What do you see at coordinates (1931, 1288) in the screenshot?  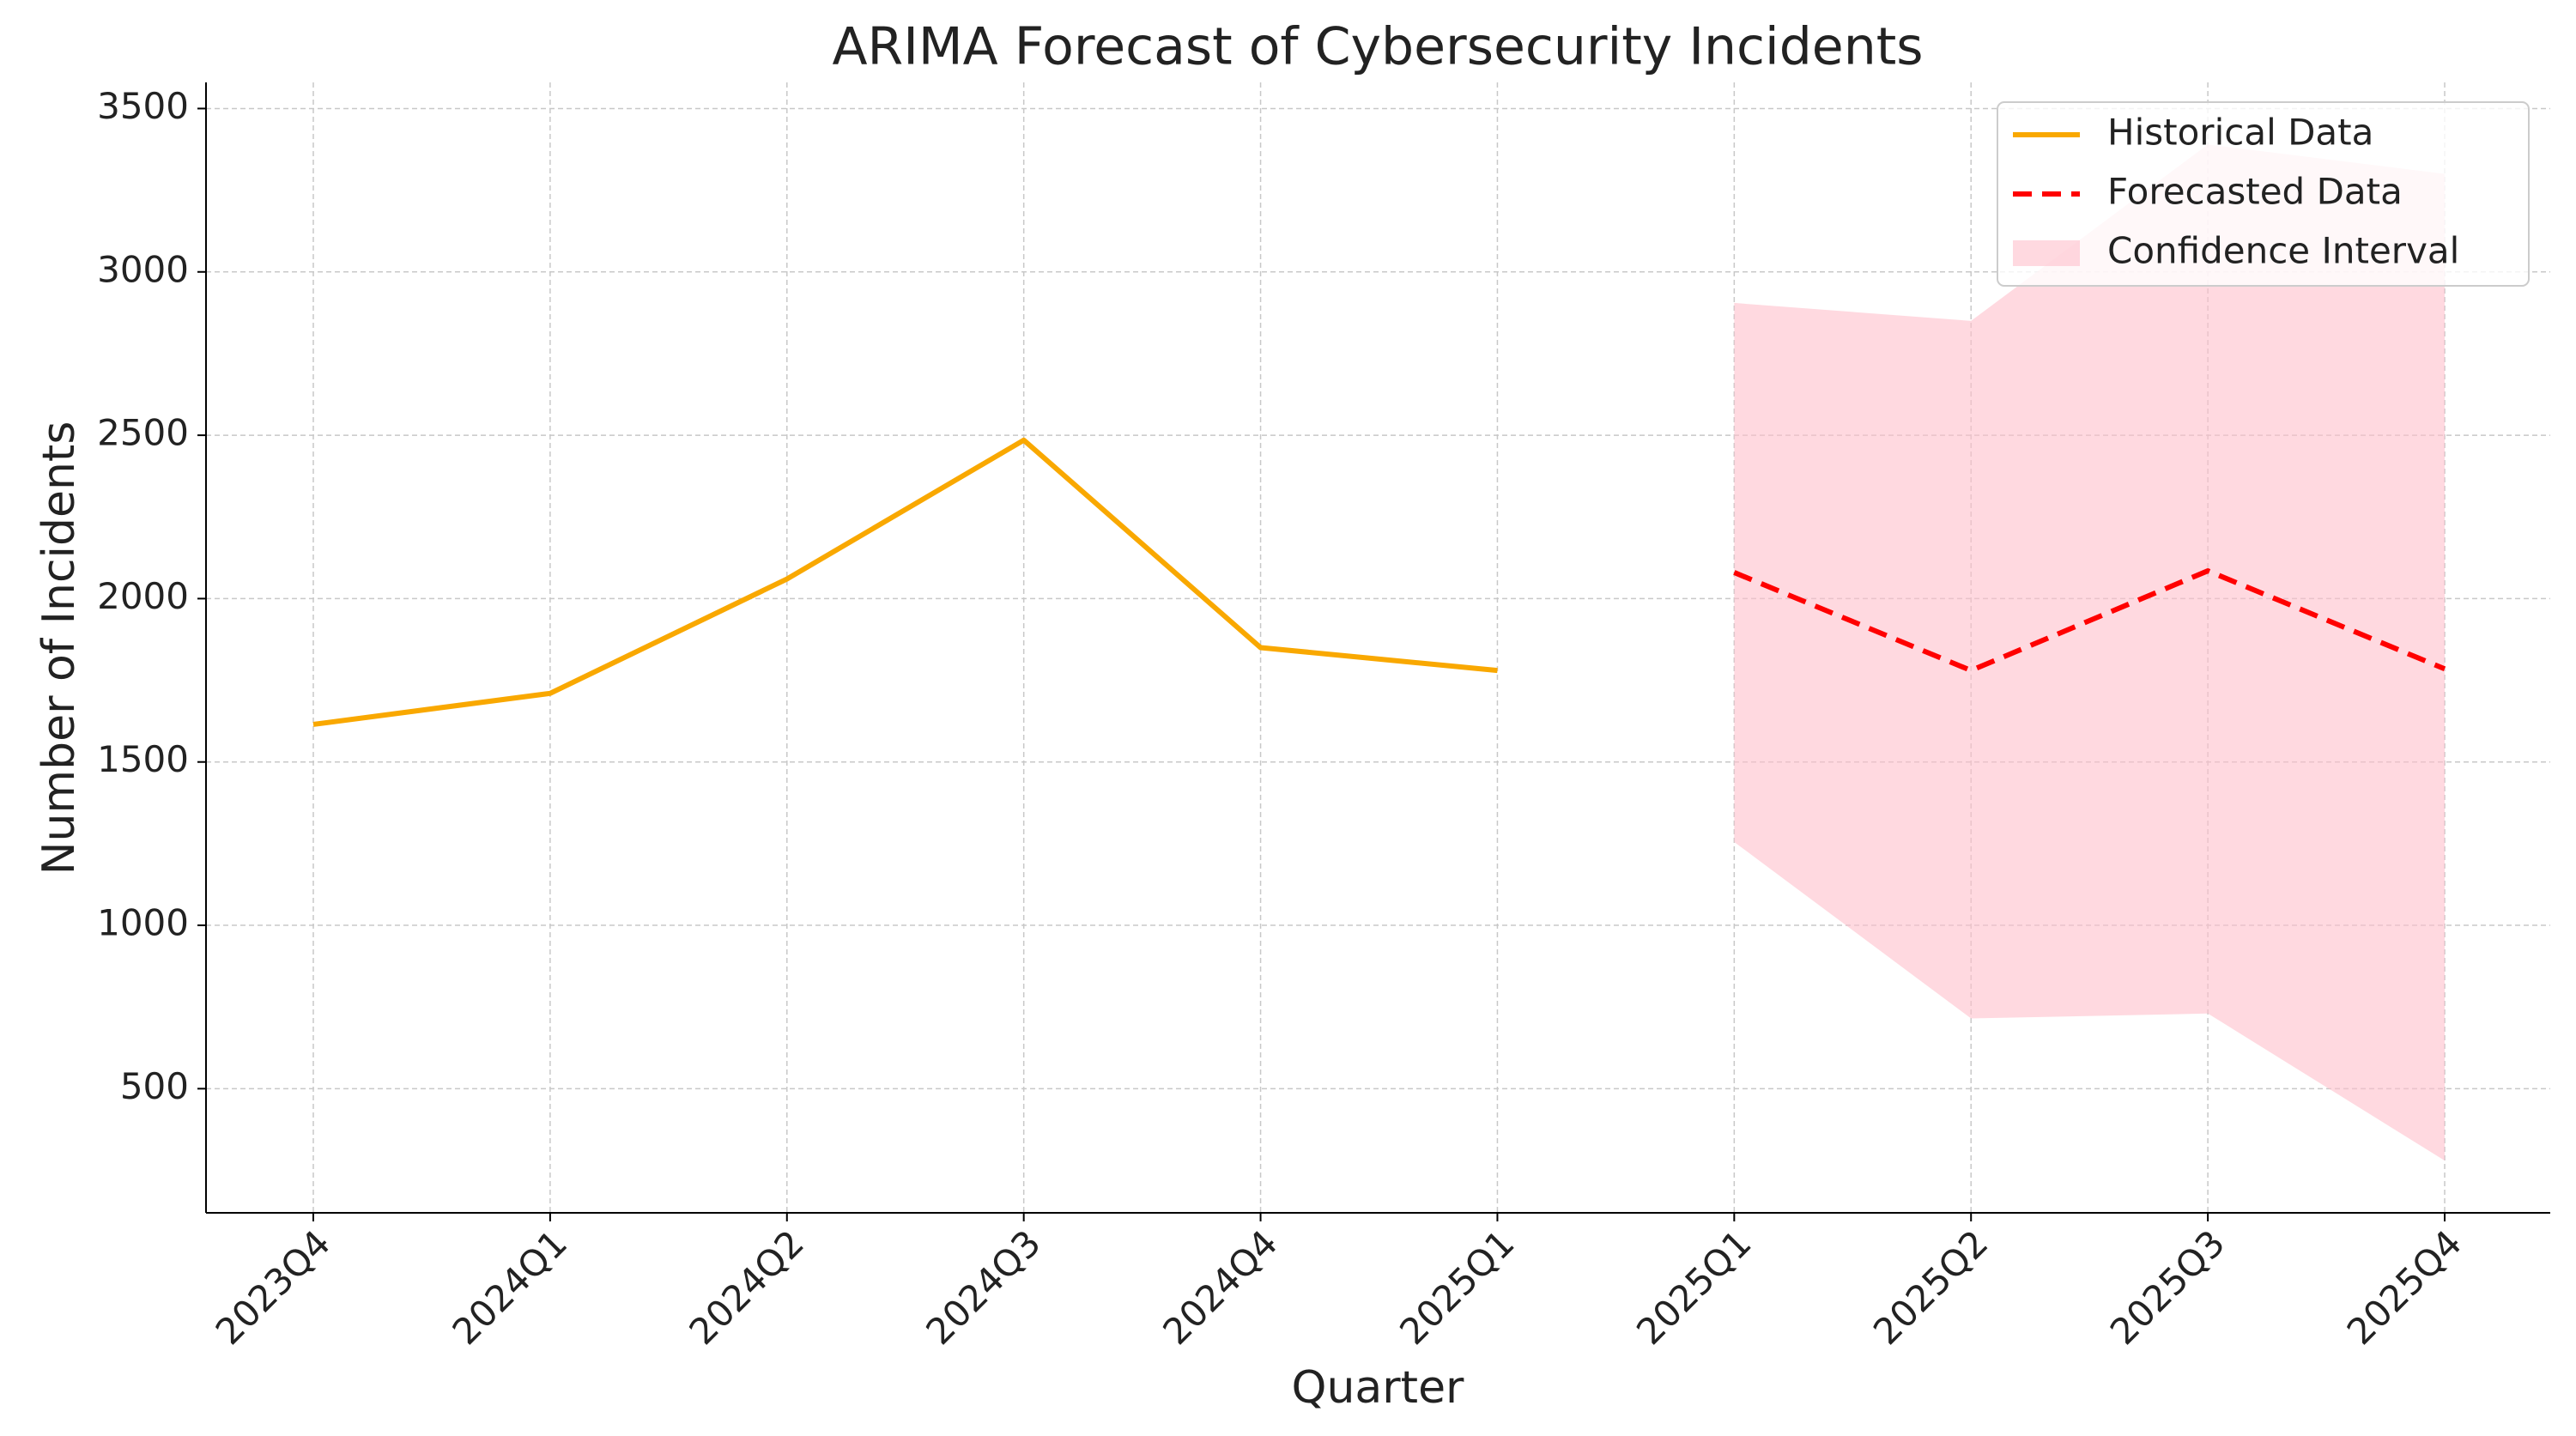 I see `x-tick-label: 2025Q2` at bounding box center [1931, 1288].